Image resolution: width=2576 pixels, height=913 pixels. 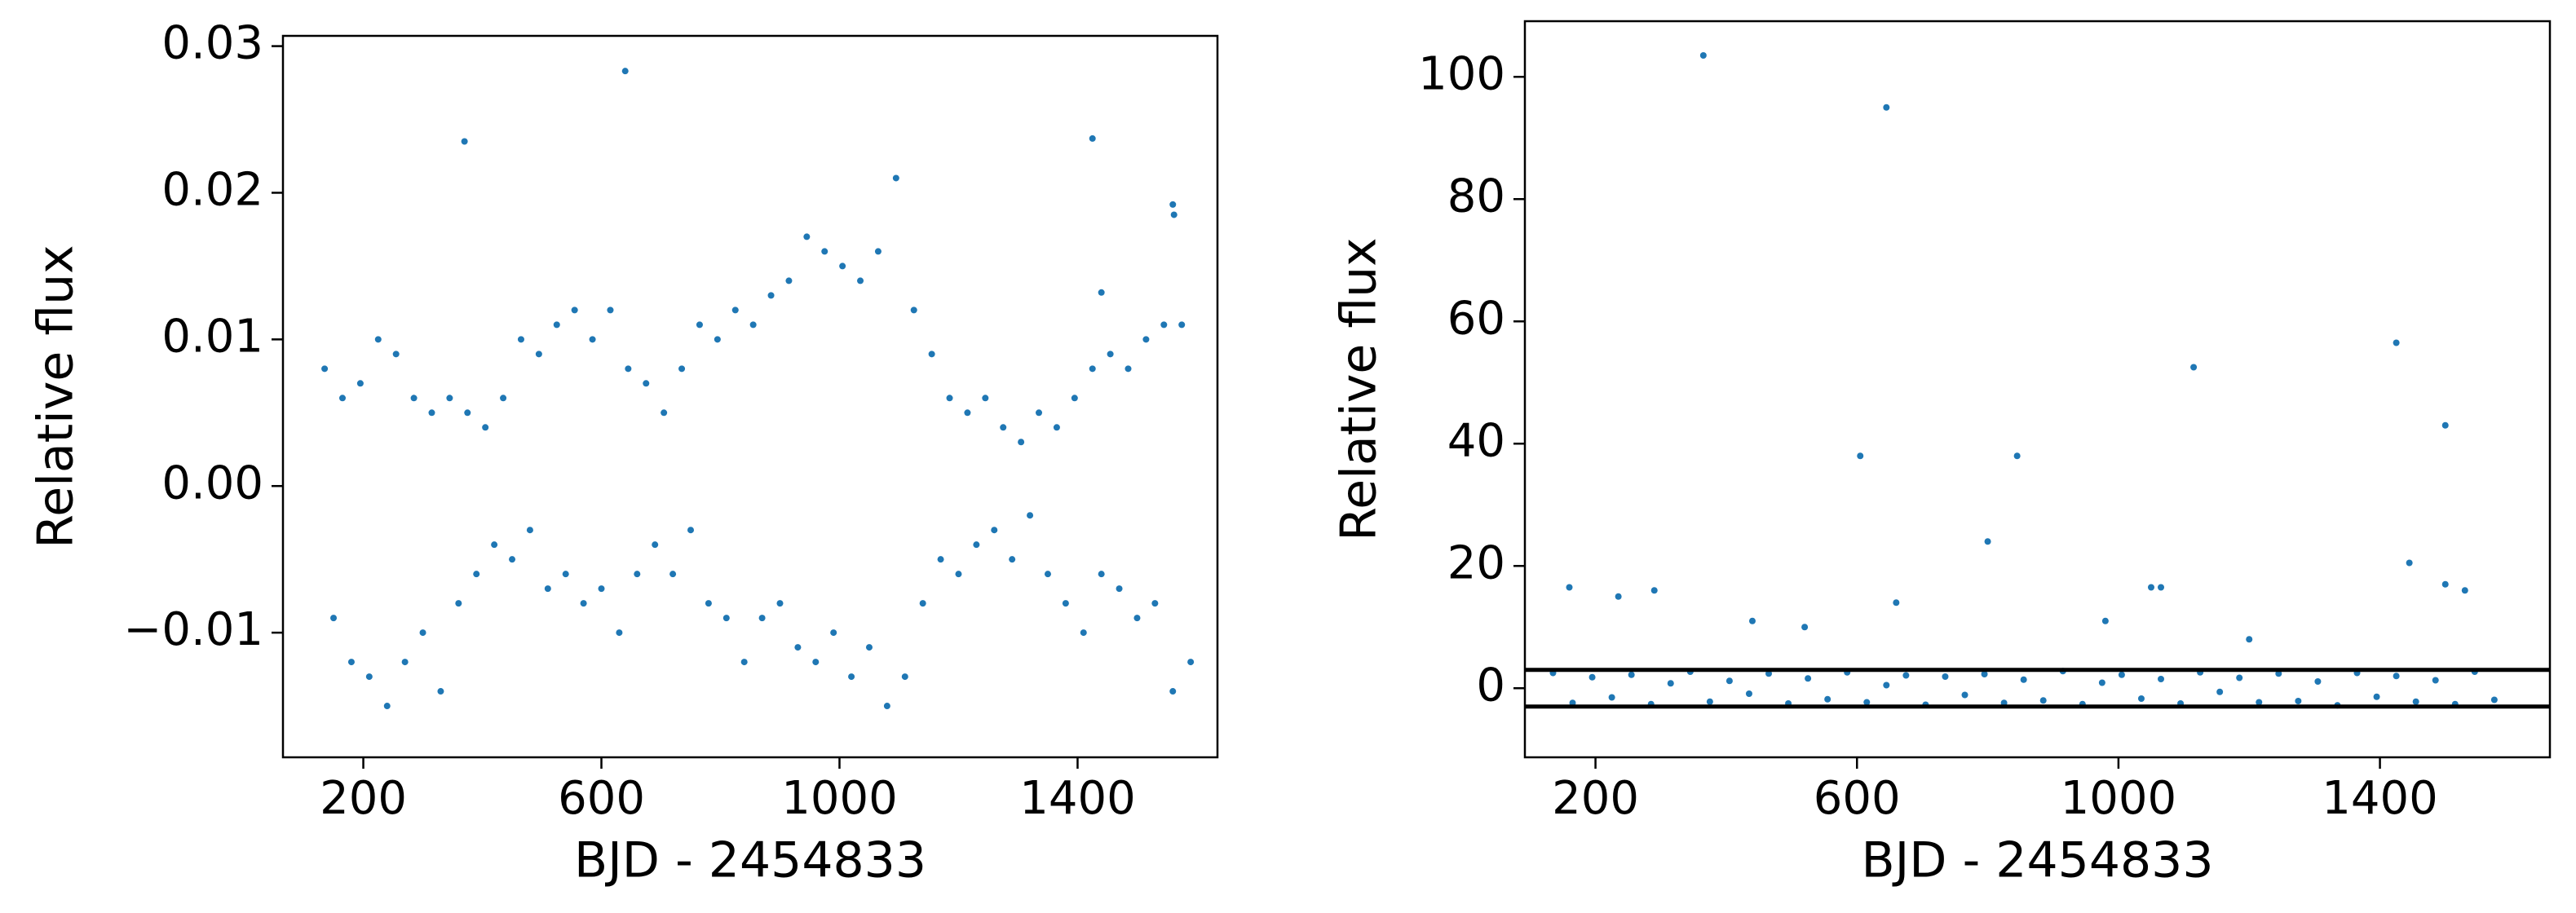 I want to click on x-tick-label: 1000, so click(x=839, y=798).